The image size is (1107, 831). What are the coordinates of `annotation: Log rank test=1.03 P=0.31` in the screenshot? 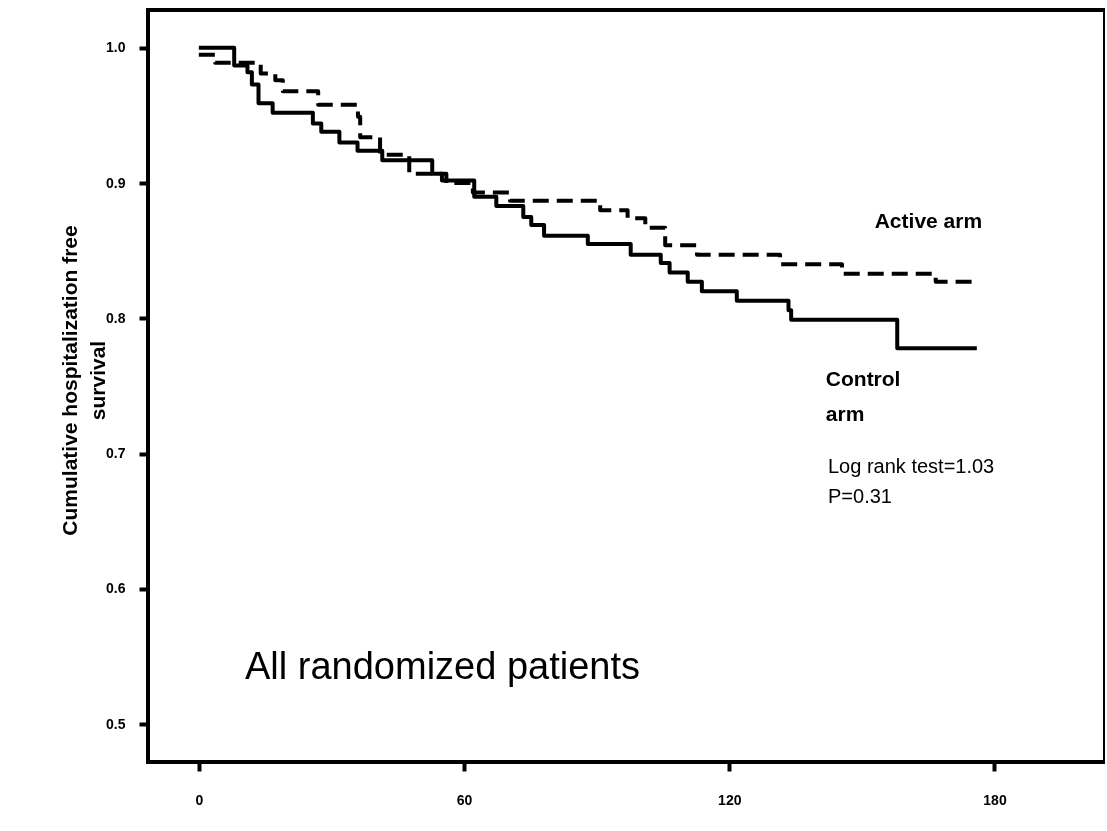 It's located at (911, 481).